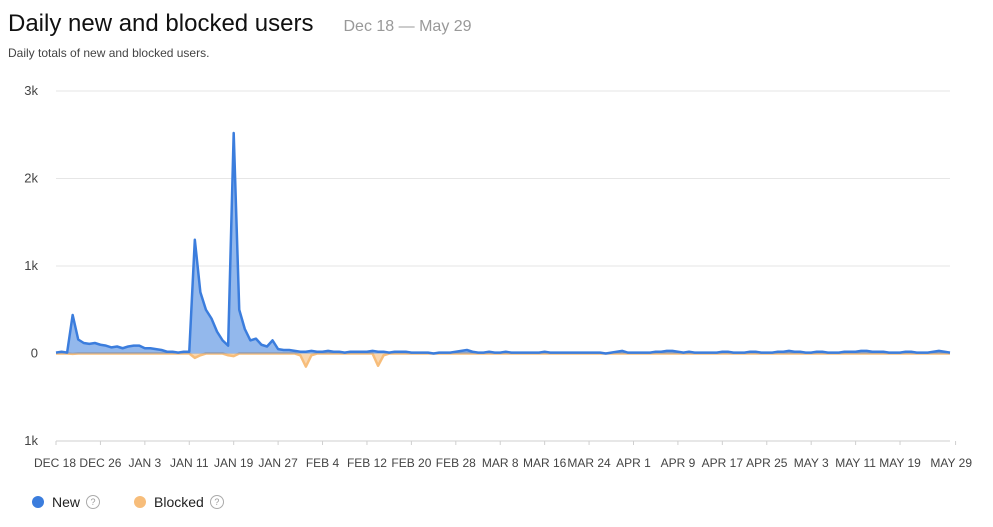  I want to click on x-tick-label: MAY 3, so click(811, 463).